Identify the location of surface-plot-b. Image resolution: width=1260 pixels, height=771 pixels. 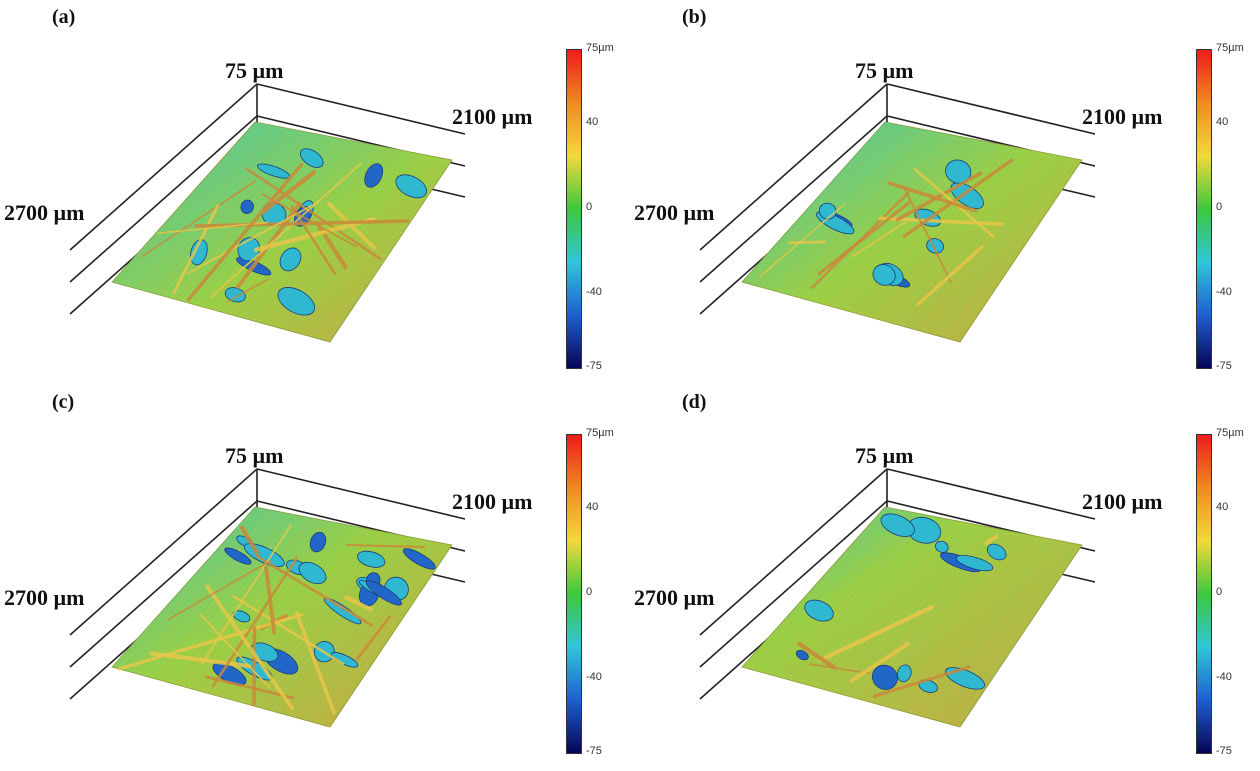
(897, 213).